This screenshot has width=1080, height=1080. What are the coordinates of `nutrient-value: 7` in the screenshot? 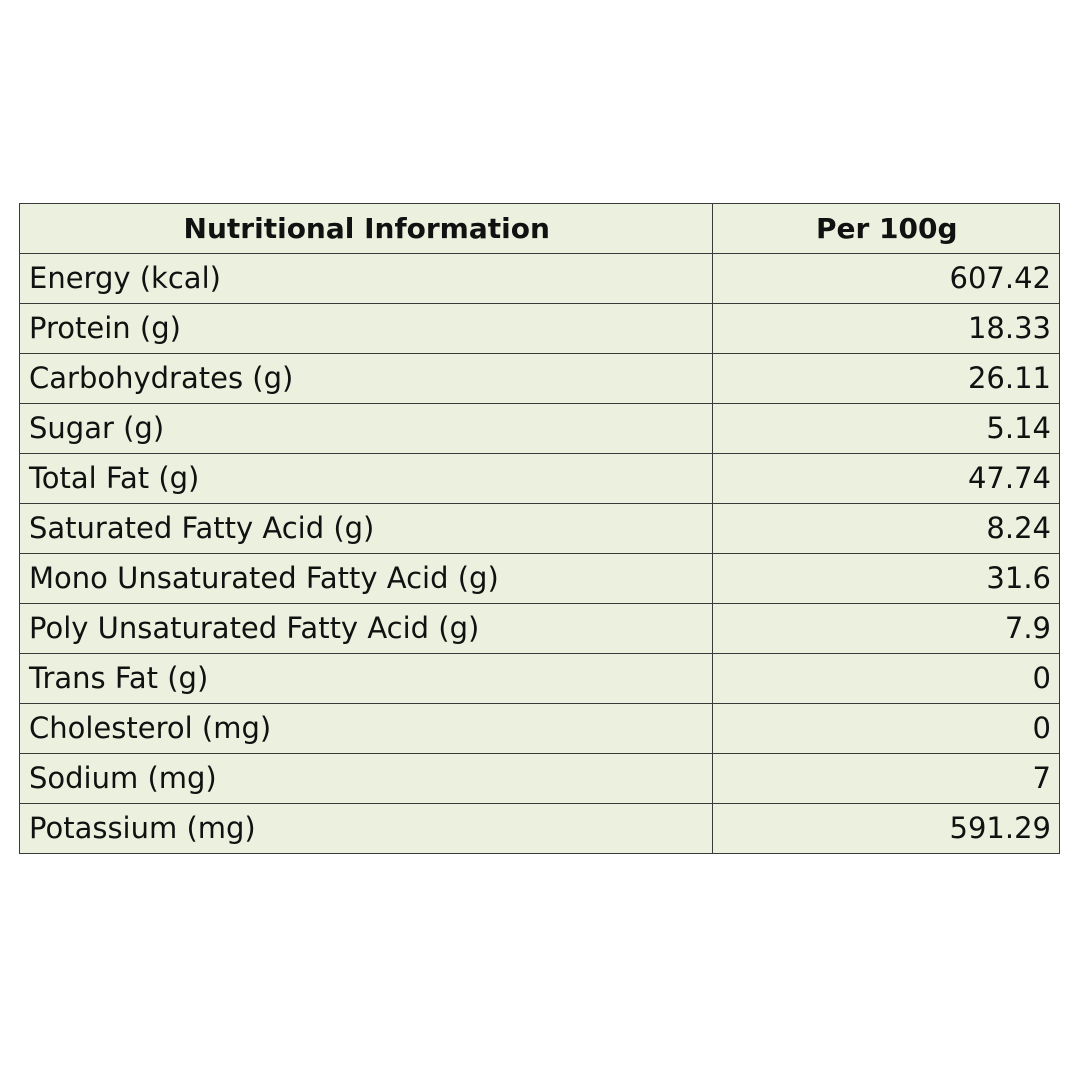 It's located at (886, 778).